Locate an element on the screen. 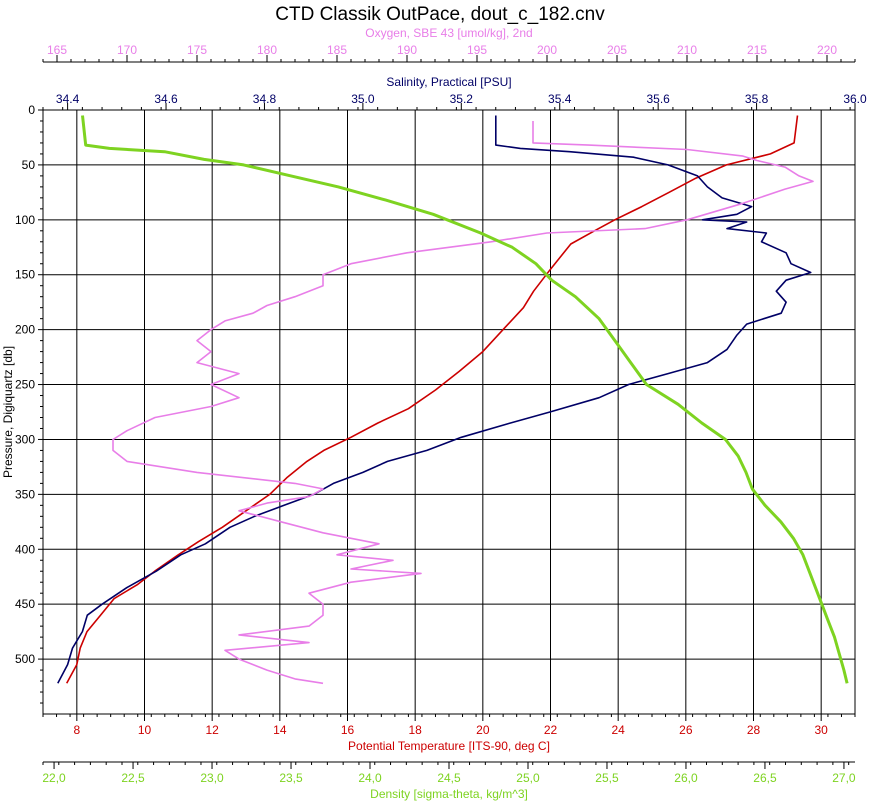 This screenshot has height=802, width=880. oxygen-tick-label: 215 is located at coordinates (757, 50).